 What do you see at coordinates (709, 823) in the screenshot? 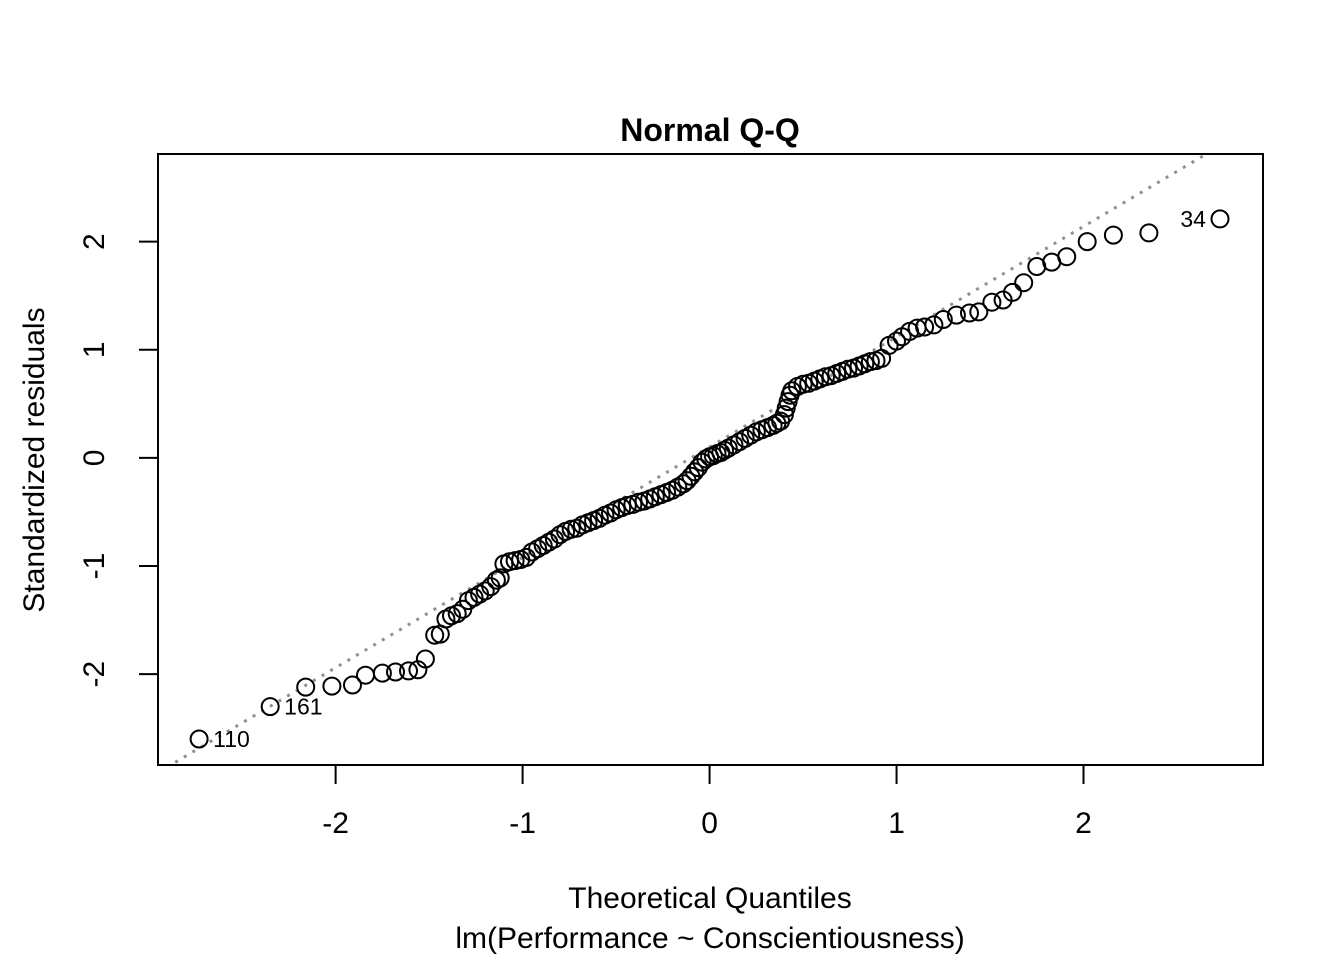
I see `x-tick-label: 0` at bounding box center [709, 823].